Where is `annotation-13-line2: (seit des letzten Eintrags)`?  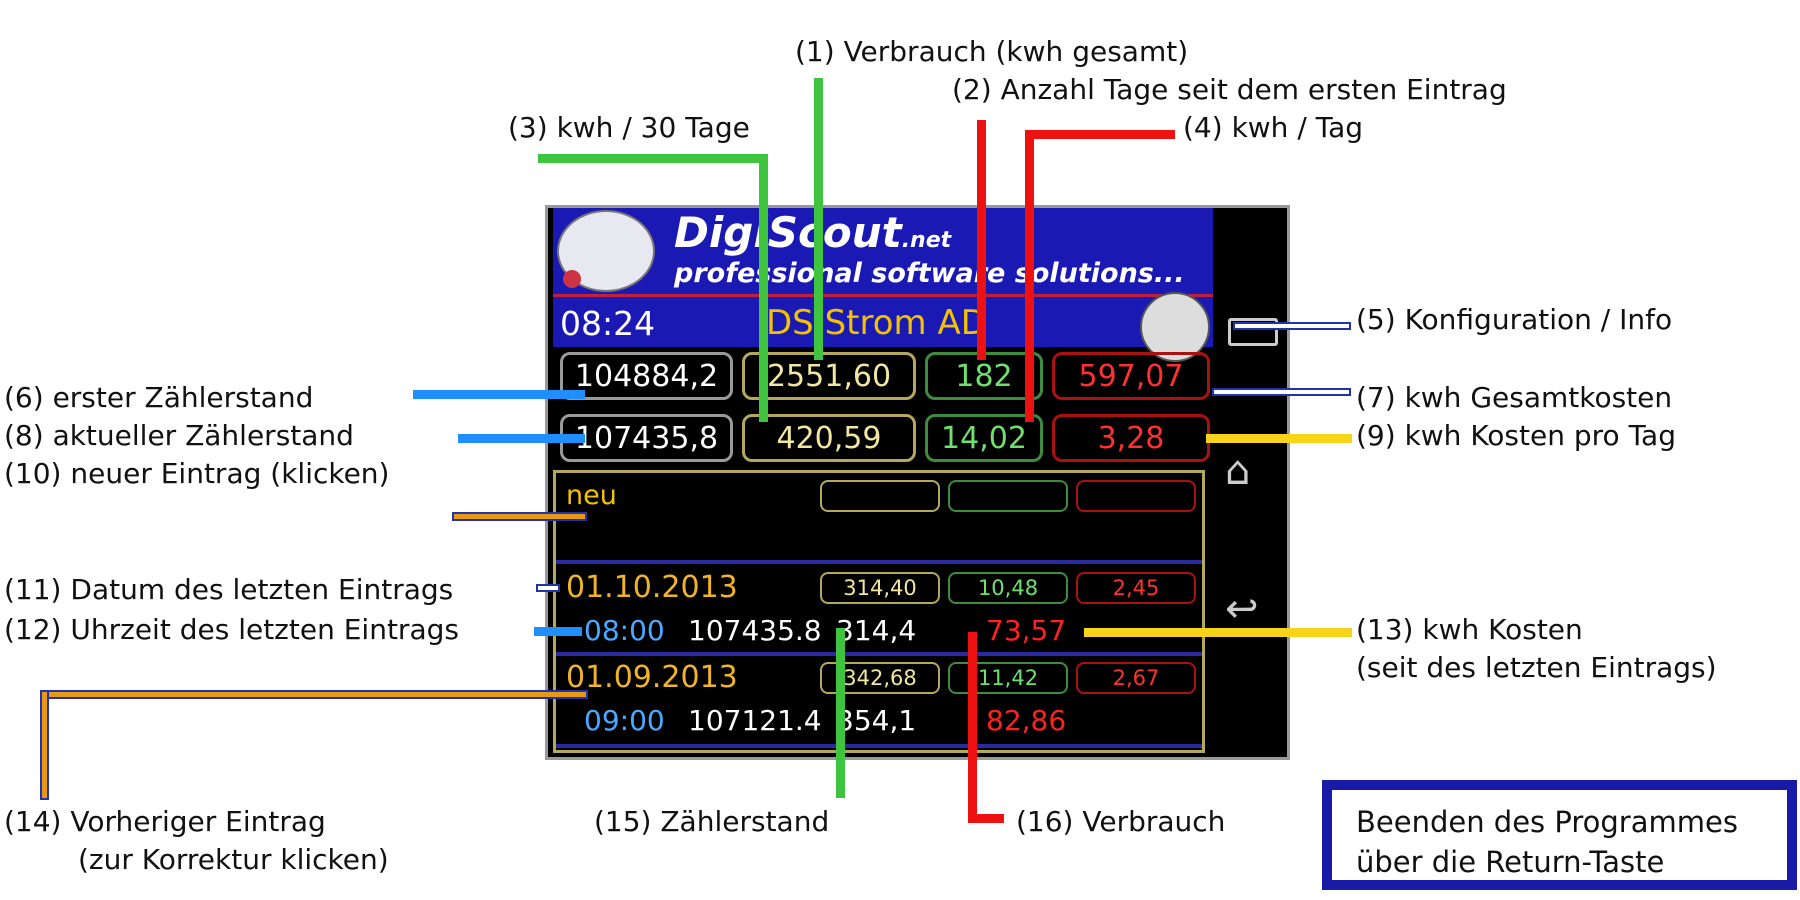
annotation-13-line2: (seit des letzten Eintrags) is located at coordinates (1536, 667).